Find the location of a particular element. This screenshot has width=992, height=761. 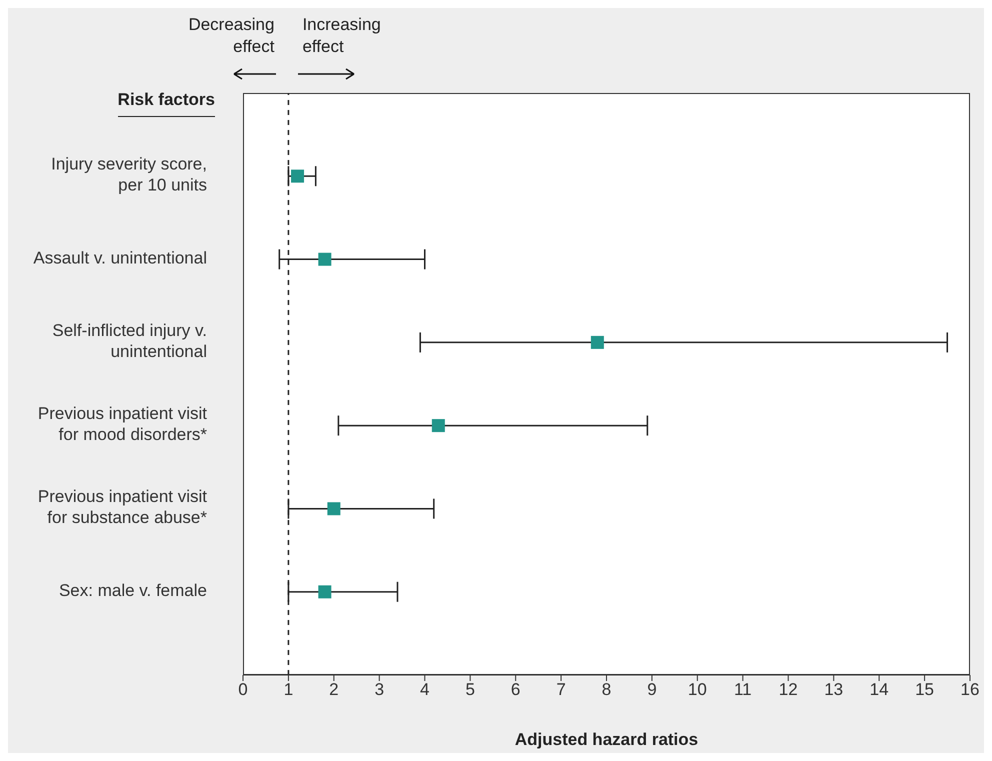

x-tick-label: 11 is located at coordinates (743, 690).